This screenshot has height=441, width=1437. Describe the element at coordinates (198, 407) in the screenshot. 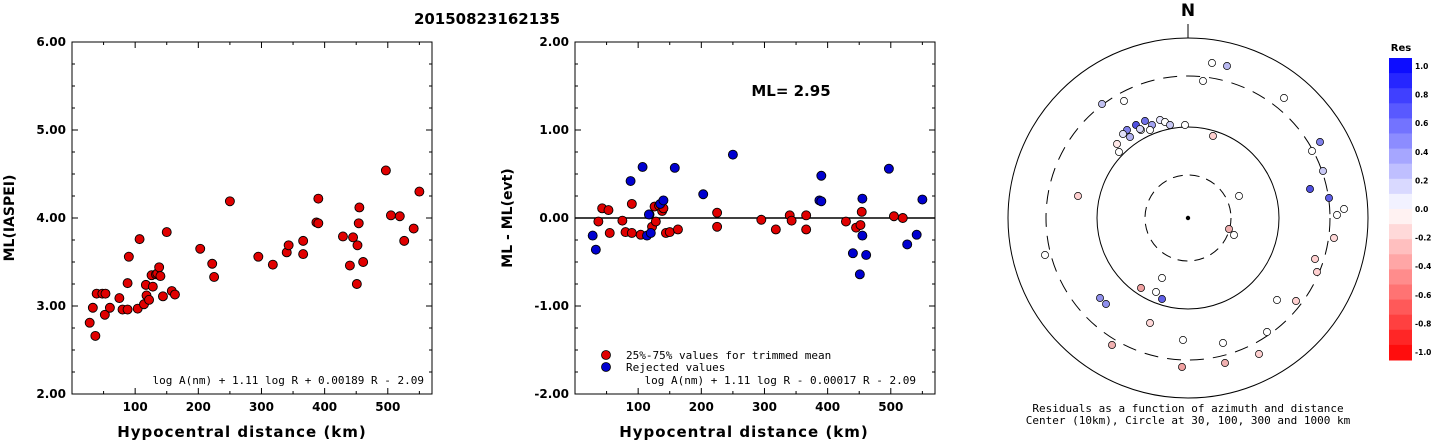

I see `xtick-label: 200` at that location.